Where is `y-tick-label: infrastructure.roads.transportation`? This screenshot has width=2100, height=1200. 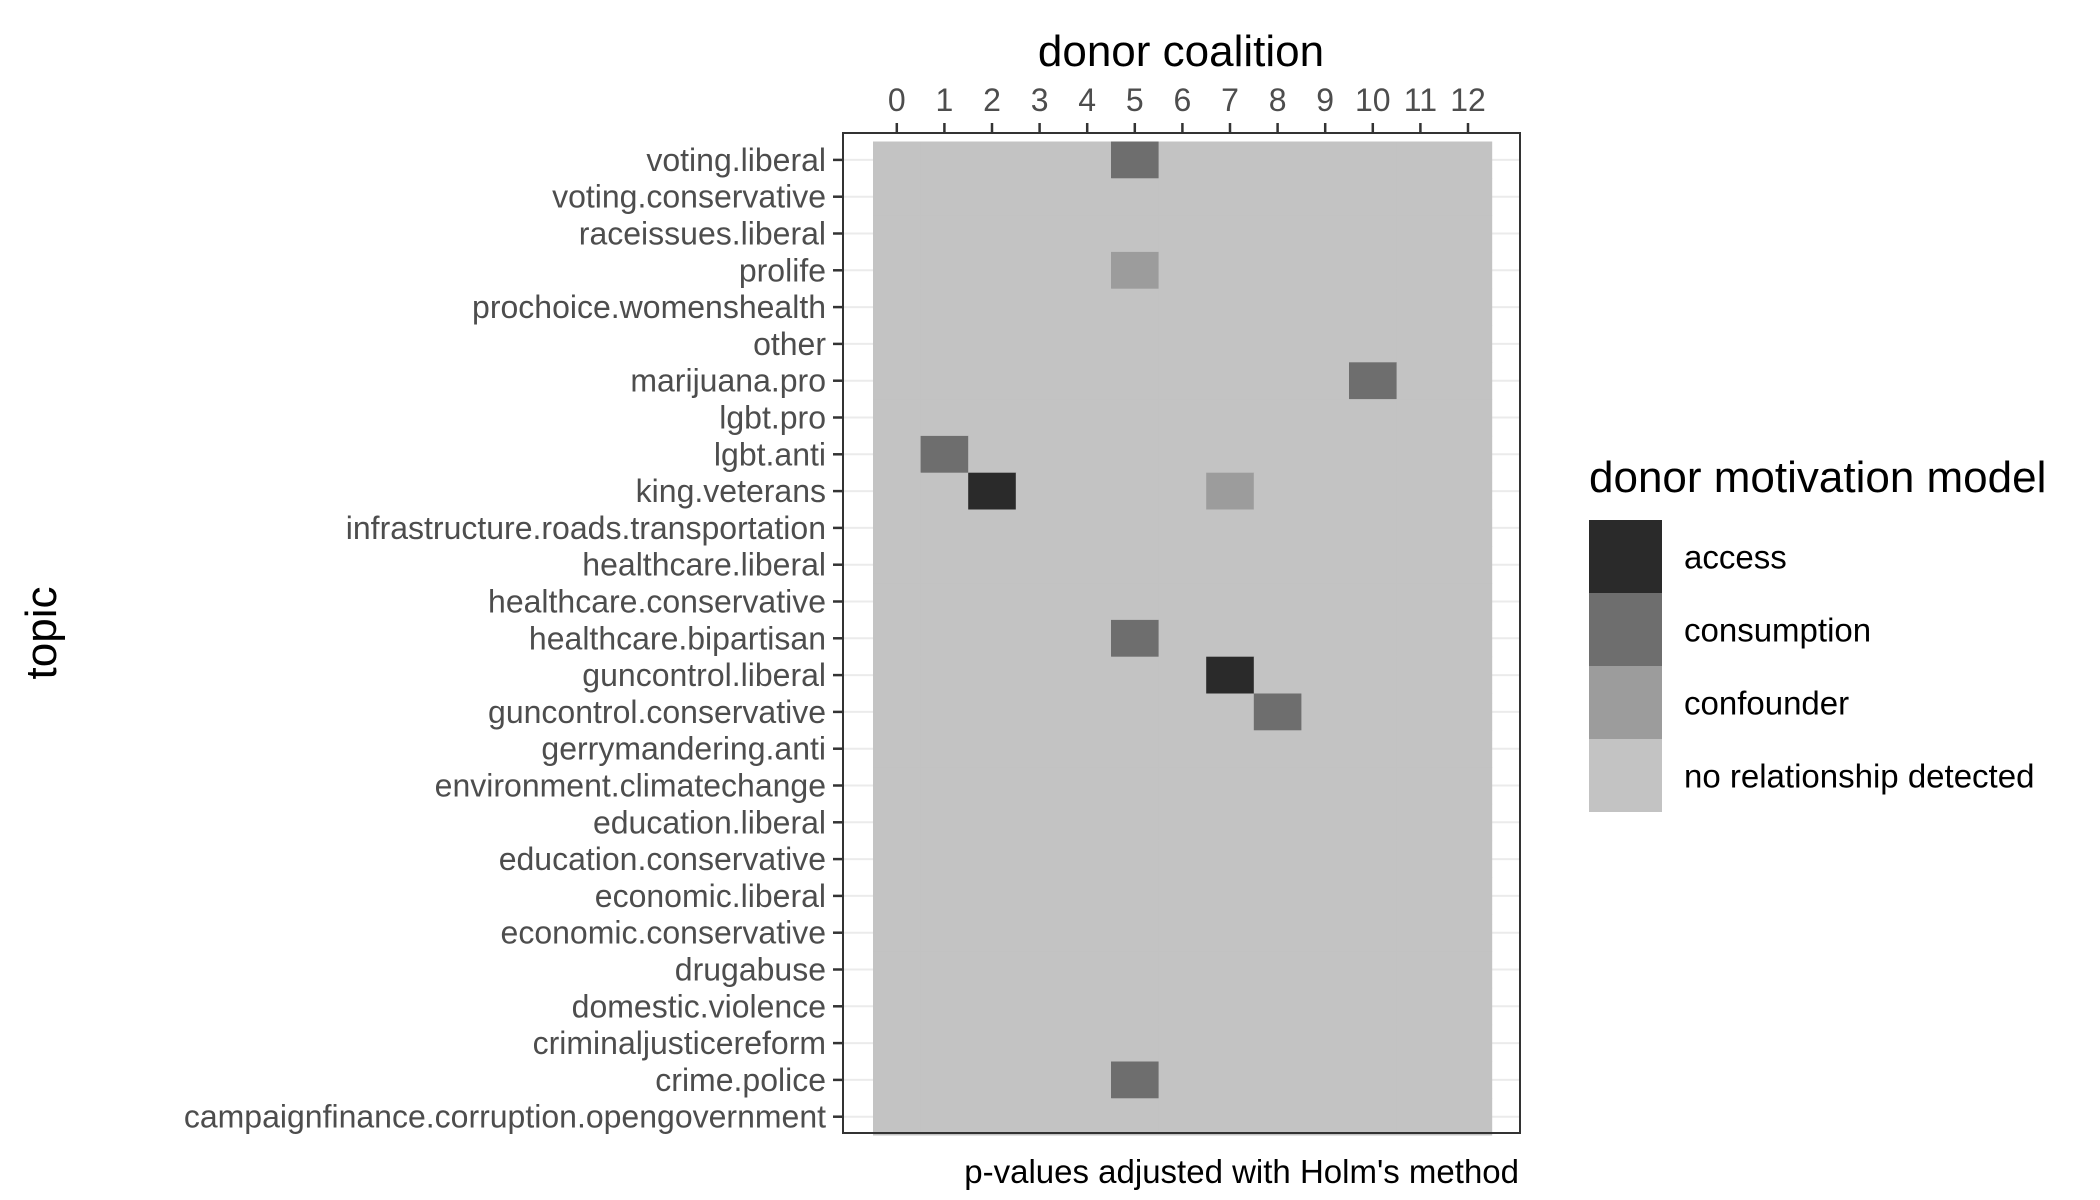
y-tick-label: infrastructure.roads.transportation is located at coordinates (586, 528).